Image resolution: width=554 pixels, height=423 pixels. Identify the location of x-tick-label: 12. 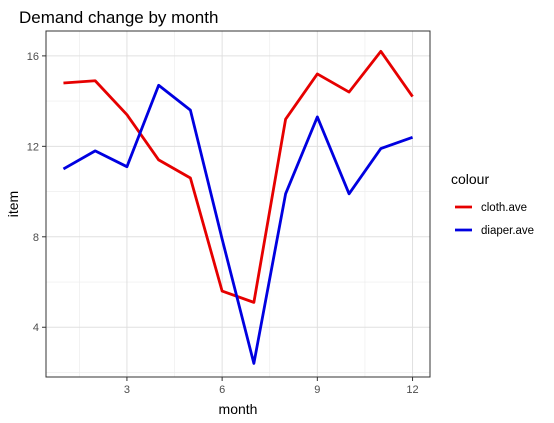
(412, 390).